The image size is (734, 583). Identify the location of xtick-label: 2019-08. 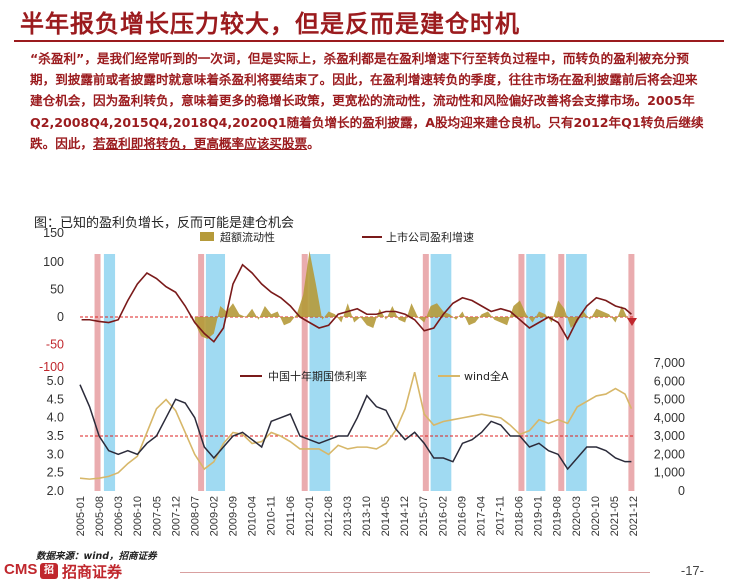
(558, 516).